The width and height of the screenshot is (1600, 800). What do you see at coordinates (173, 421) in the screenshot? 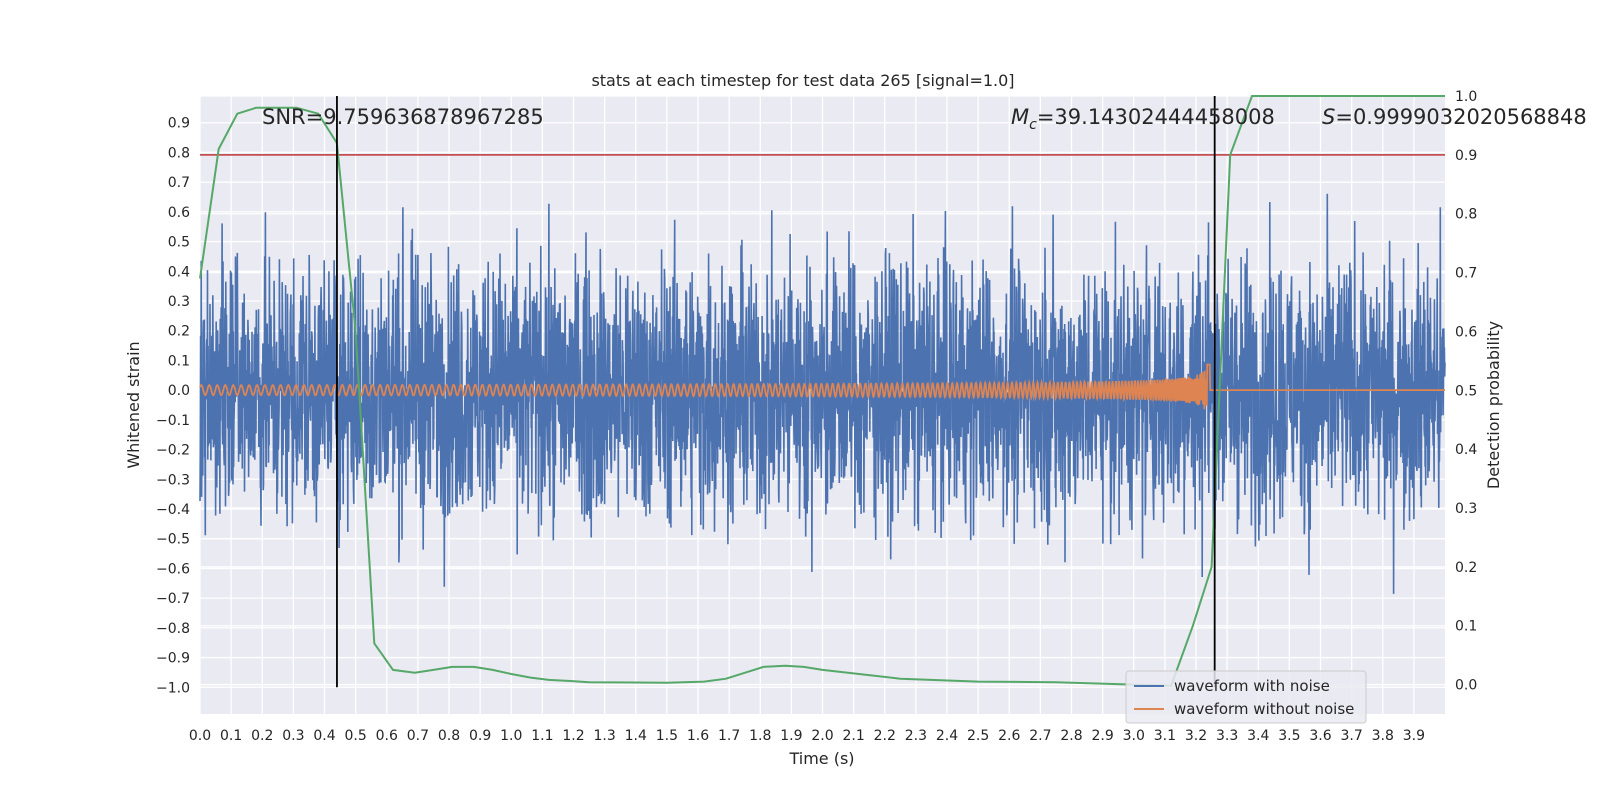
I see `y-tick-label-left: −0.1` at bounding box center [173, 421].